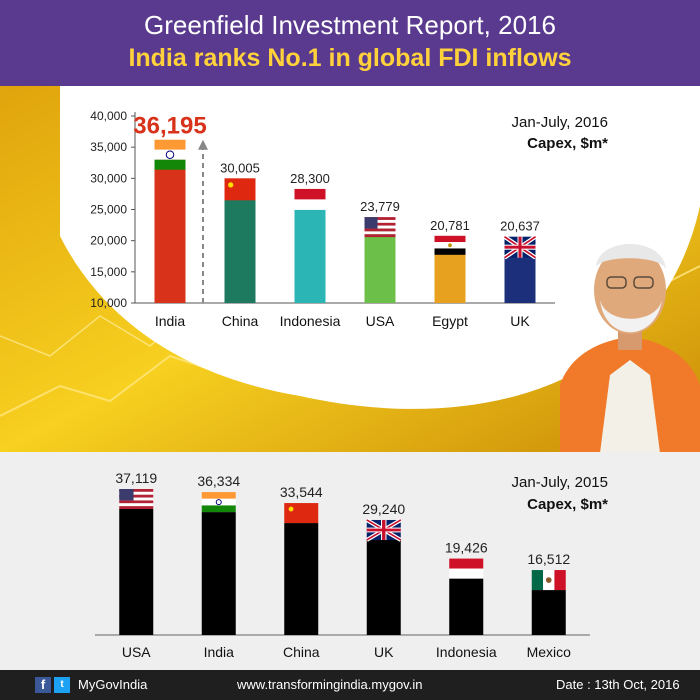 This screenshot has width=700, height=700. I want to click on value-labels: 36,195 30,005 28,300 23,779 20,781 20,637, so click(336, 173).